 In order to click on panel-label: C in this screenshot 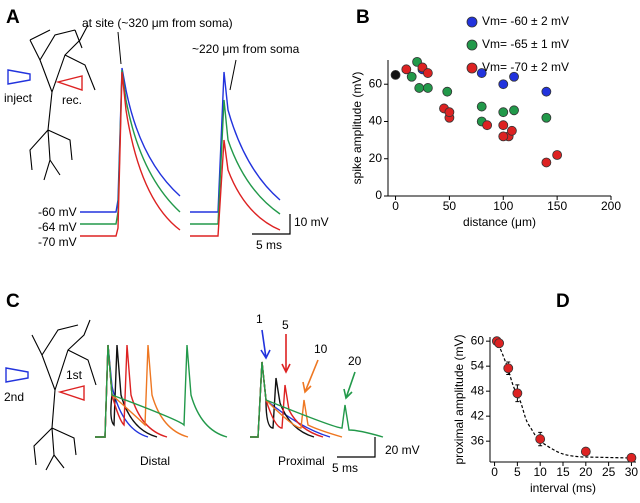, I will do `click(13, 301)`.